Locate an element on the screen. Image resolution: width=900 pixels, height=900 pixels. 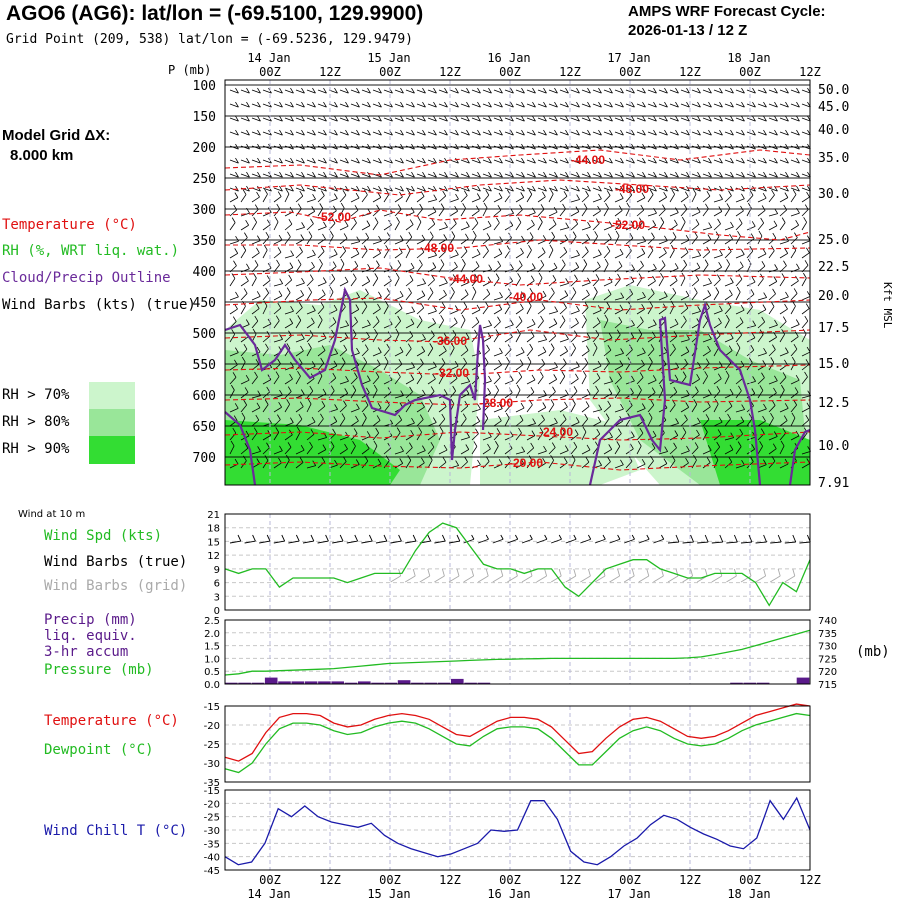
precip-bar is located at coordinates (284, 682).